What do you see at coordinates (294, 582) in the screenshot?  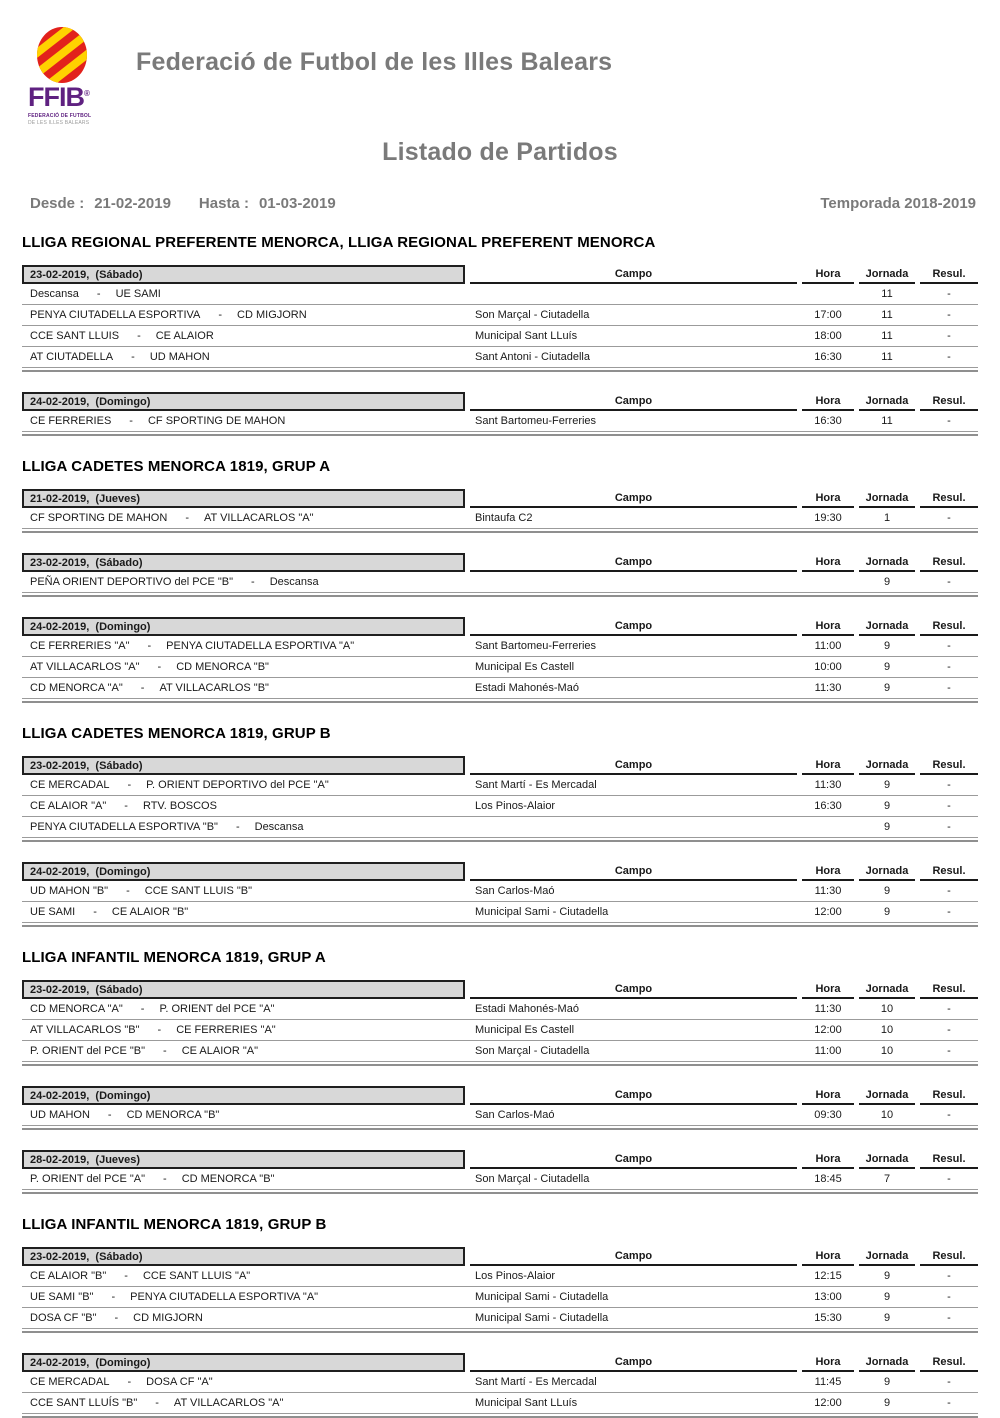 I see `away-team: Descansa` at bounding box center [294, 582].